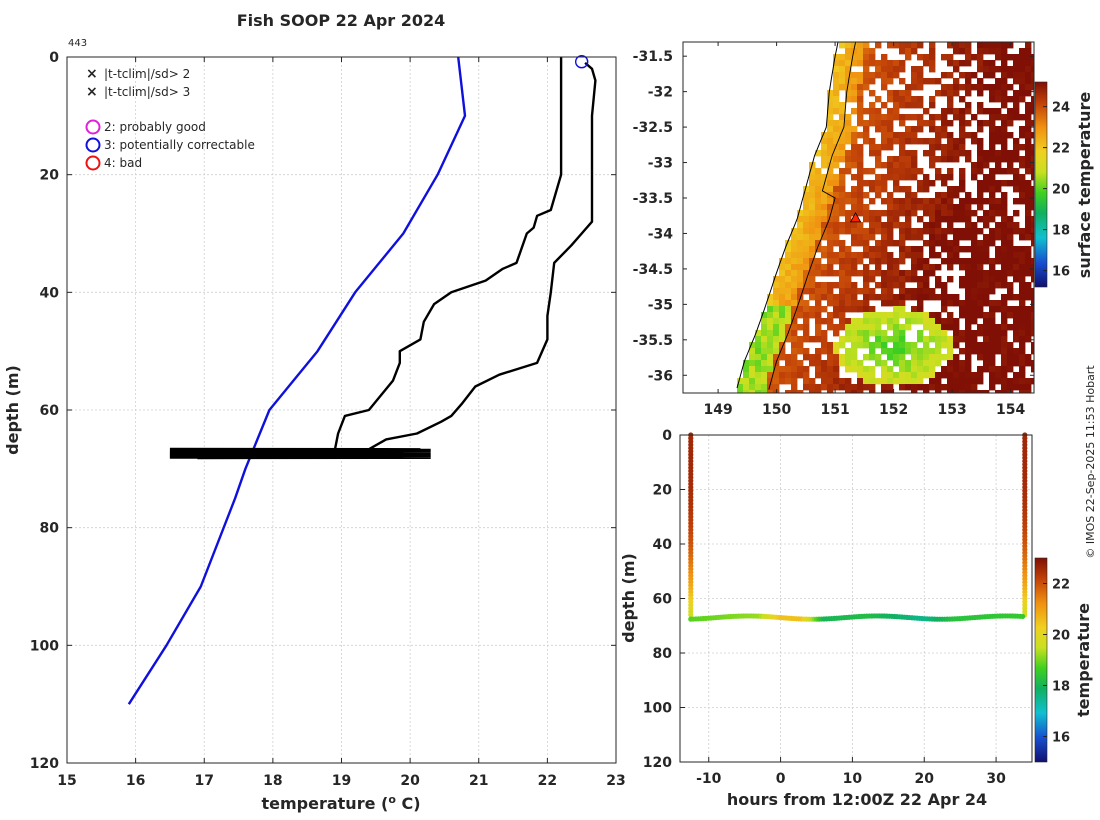 The width and height of the screenshot is (1100, 820). Describe the element at coordinates (1061, 108) in the screenshot. I see `sst-colorbar-tick-label: 24` at that location.